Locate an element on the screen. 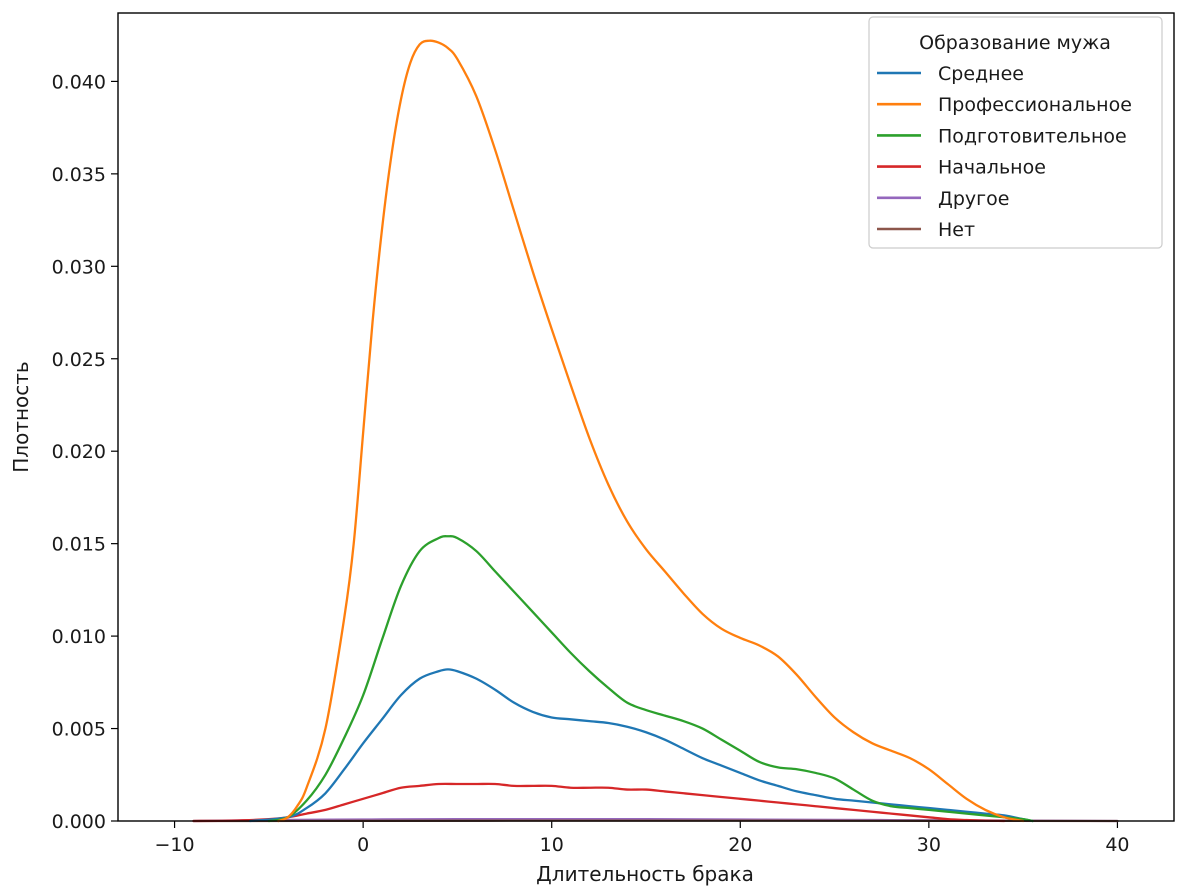 Image resolution: width=1190 pixels, height=896 pixels. y-tick-label: 0.030 is located at coordinates (79, 267).